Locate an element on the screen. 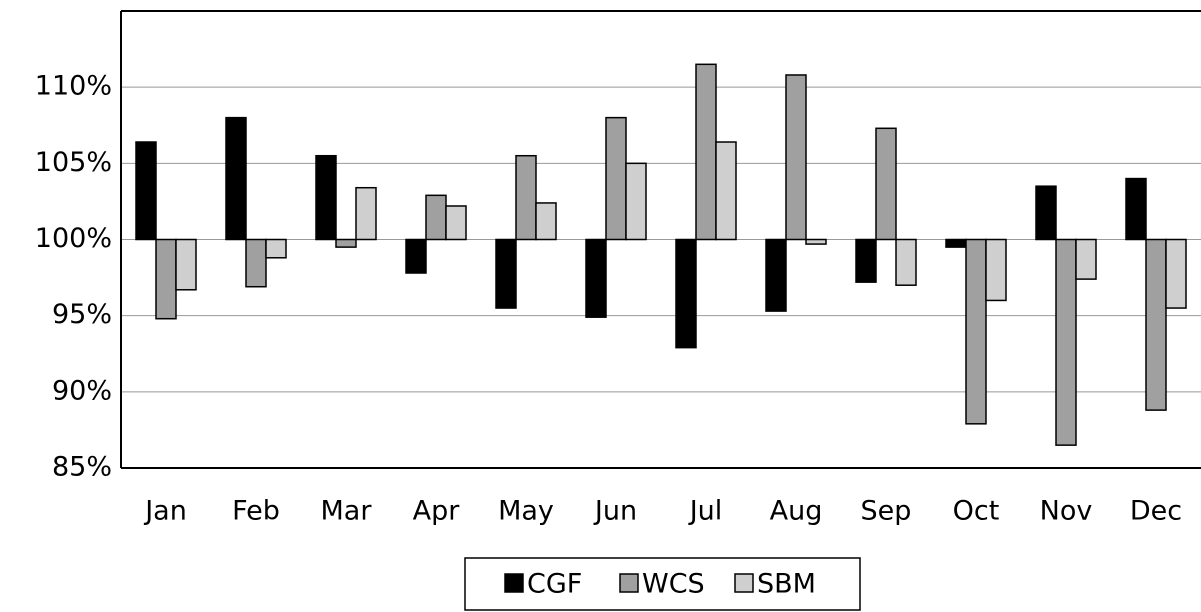  x-tick-label: Jun is located at coordinates (615, 511).